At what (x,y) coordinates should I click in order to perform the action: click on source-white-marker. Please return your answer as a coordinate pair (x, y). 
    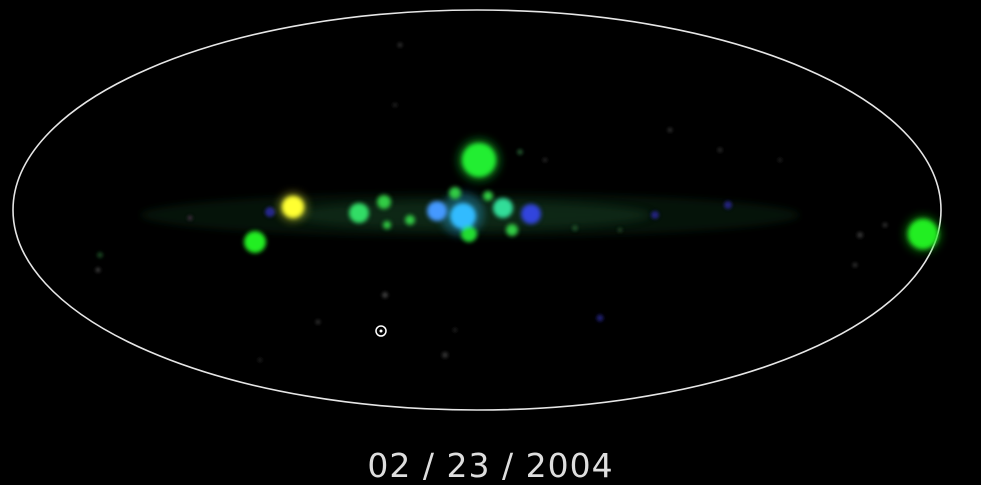
    Looking at the image, I should click on (381, 331).